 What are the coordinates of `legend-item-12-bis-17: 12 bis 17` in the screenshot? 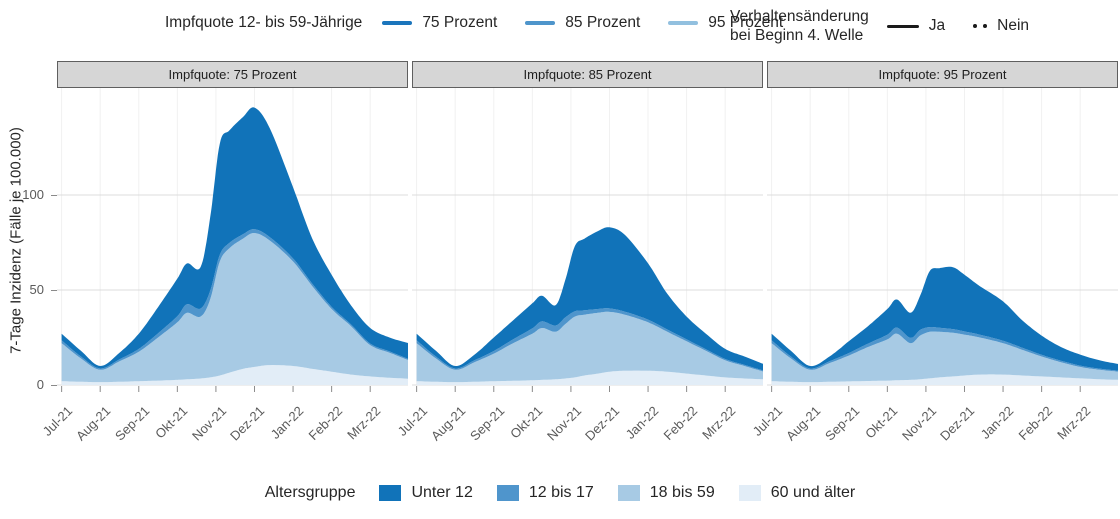 It's located at (545, 493).